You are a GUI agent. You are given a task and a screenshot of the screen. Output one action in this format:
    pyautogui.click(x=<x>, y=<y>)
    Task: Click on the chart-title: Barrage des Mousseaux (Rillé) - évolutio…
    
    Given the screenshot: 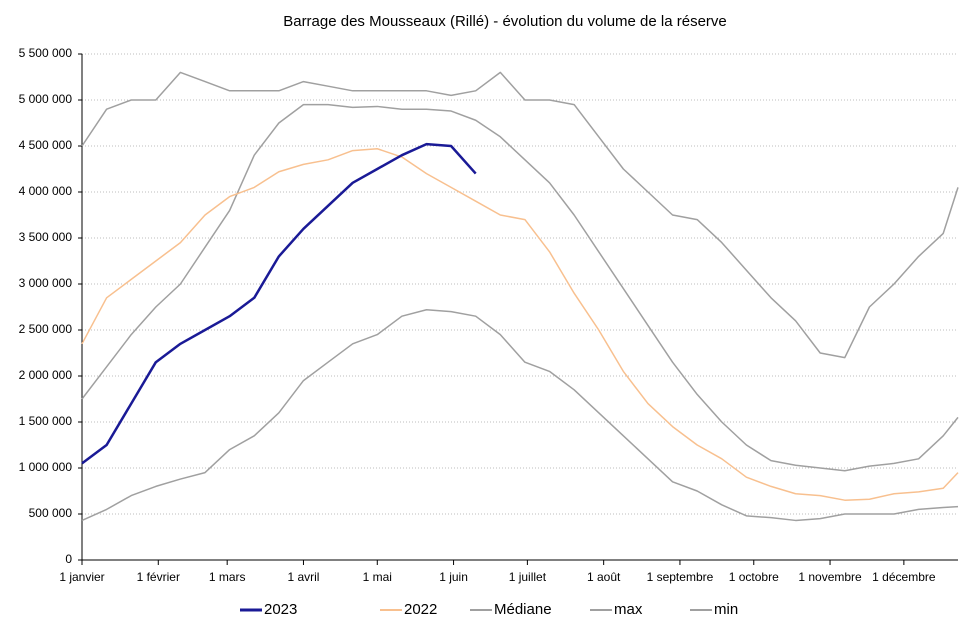 What is the action you would take?
    pyautogui.click(x=505, y=21)
    